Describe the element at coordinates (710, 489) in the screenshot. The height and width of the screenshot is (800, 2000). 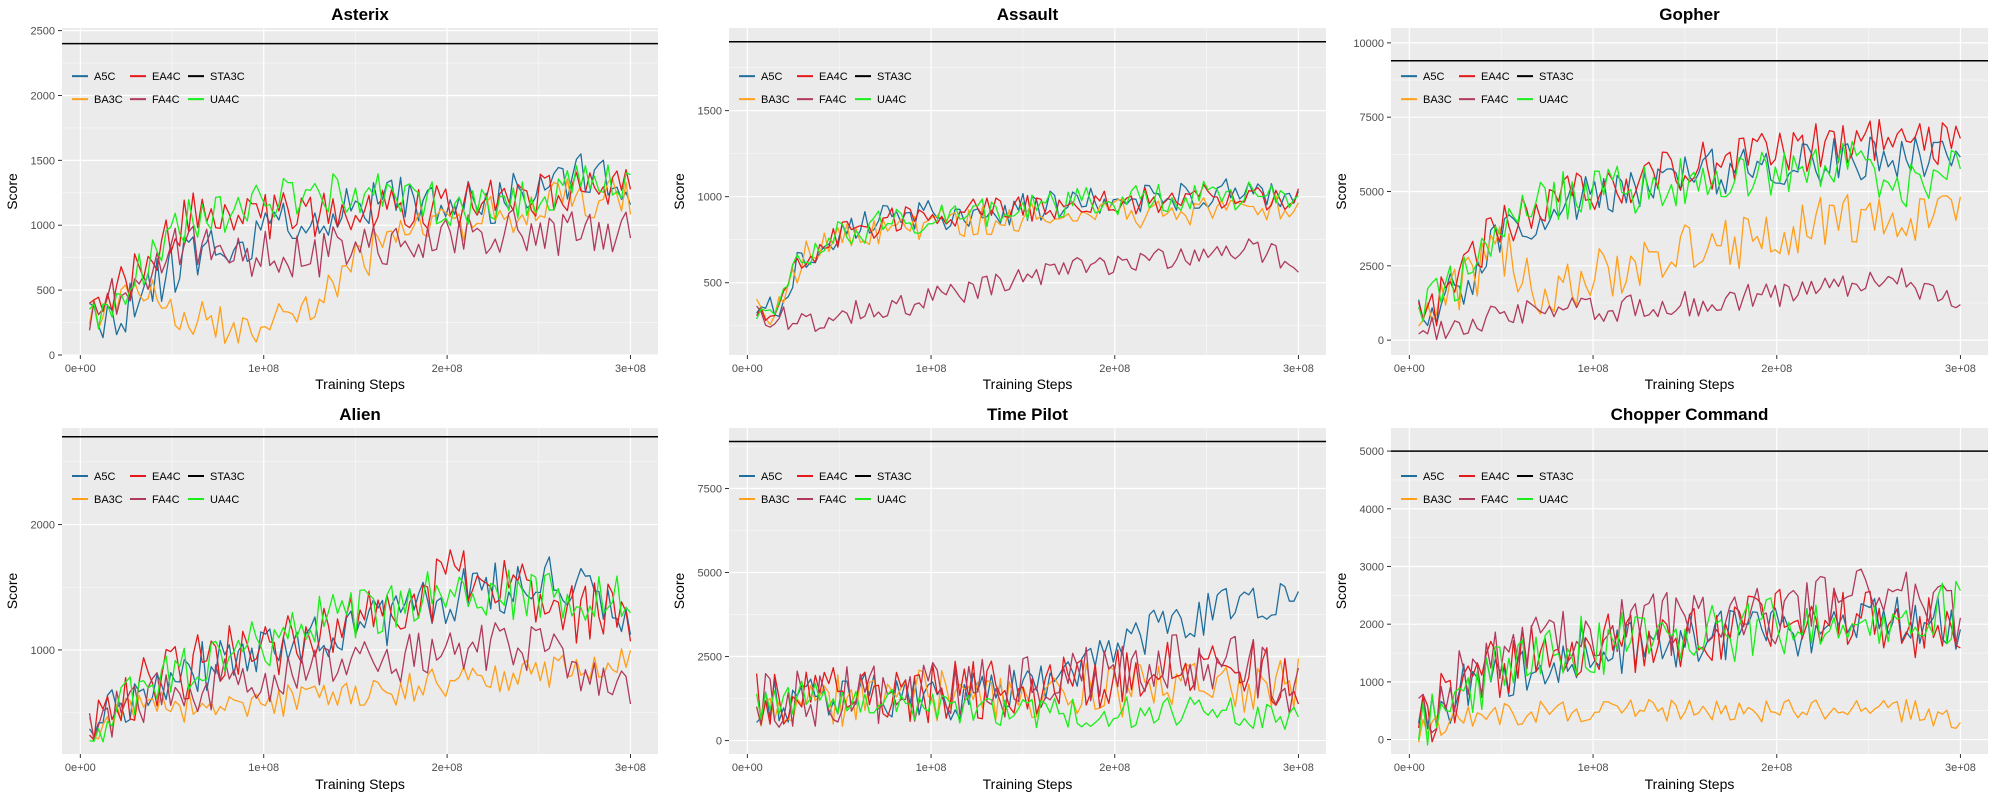
I see `y-tick-label: 7500` at that location.